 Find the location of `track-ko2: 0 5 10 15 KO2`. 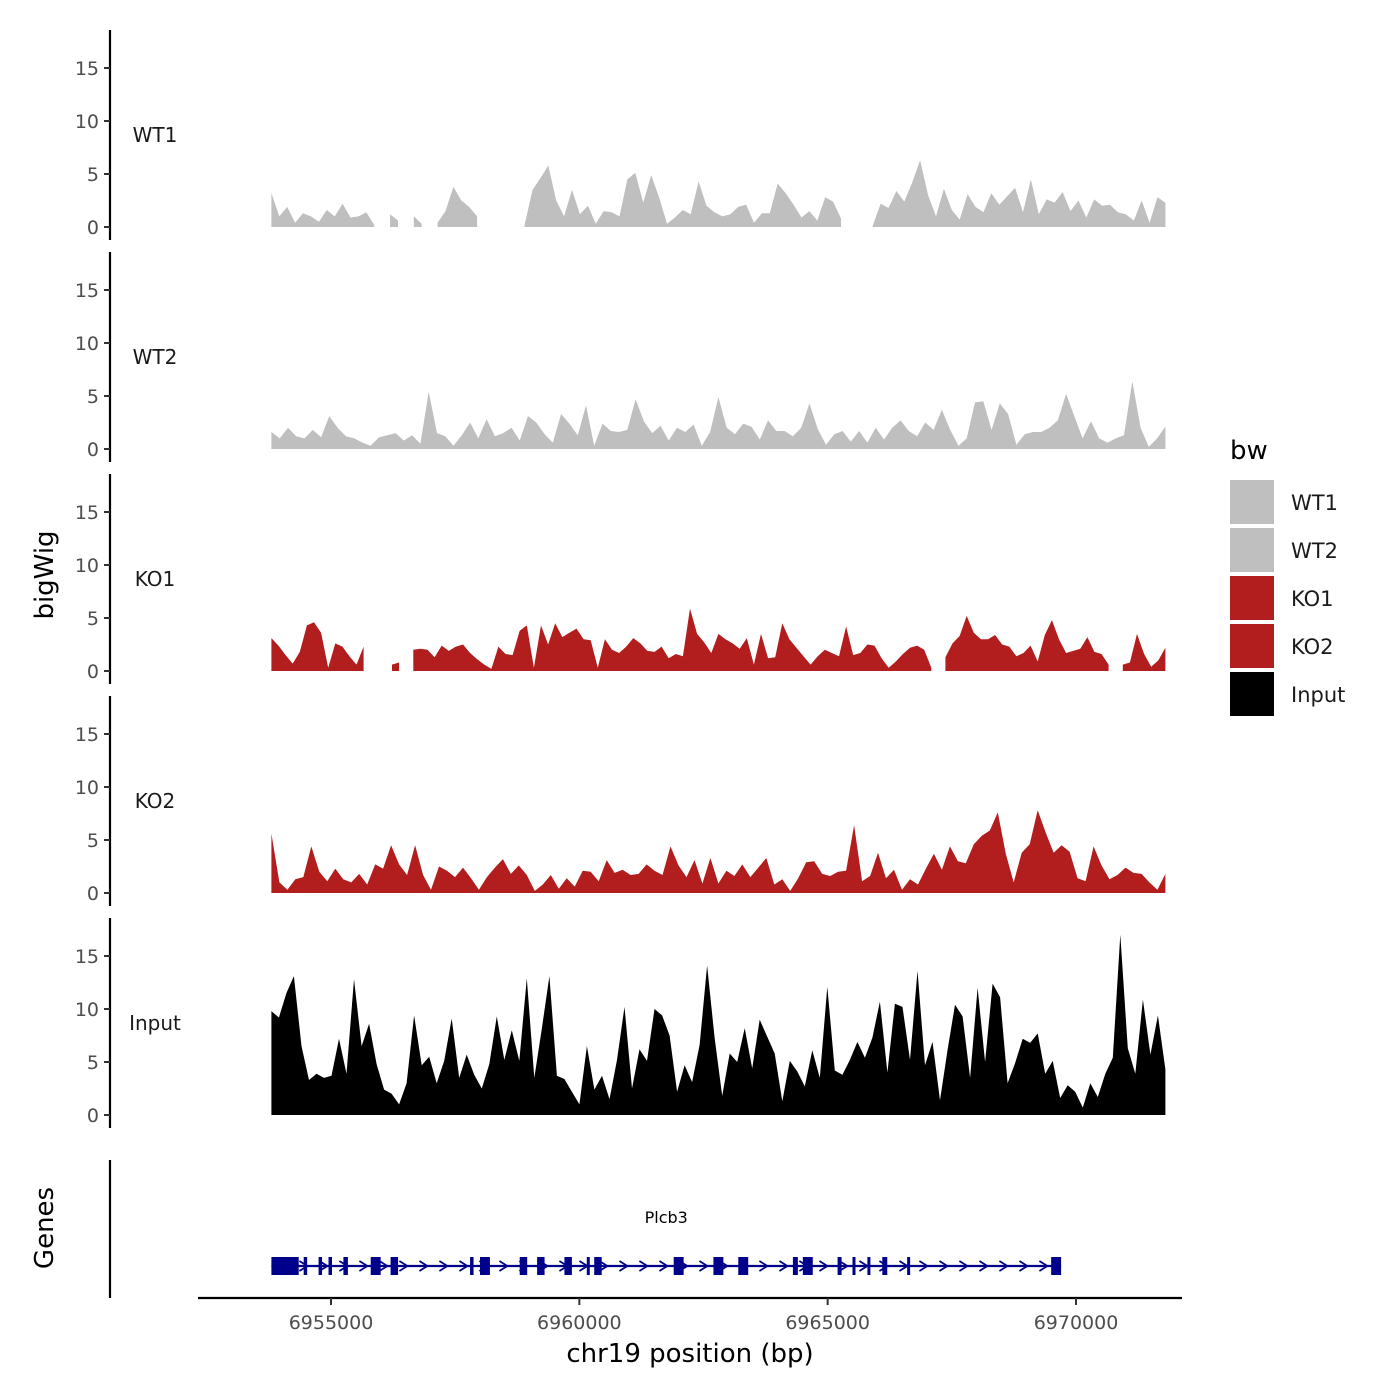

track-ko2: 0 5 10 15 KO2 is located at coordinates (620, 801).